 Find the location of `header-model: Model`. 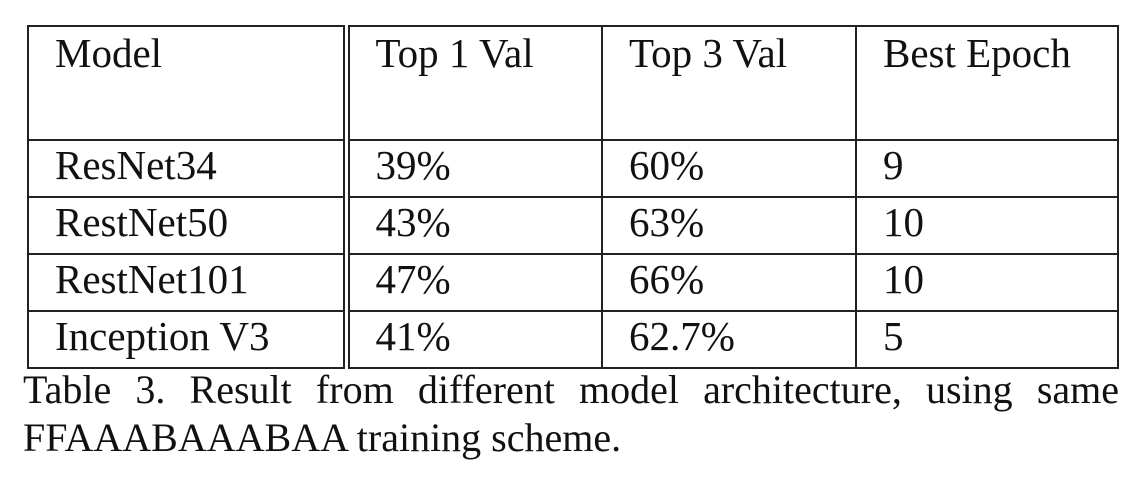

header-model: Model is located at coordinates (188, 83).